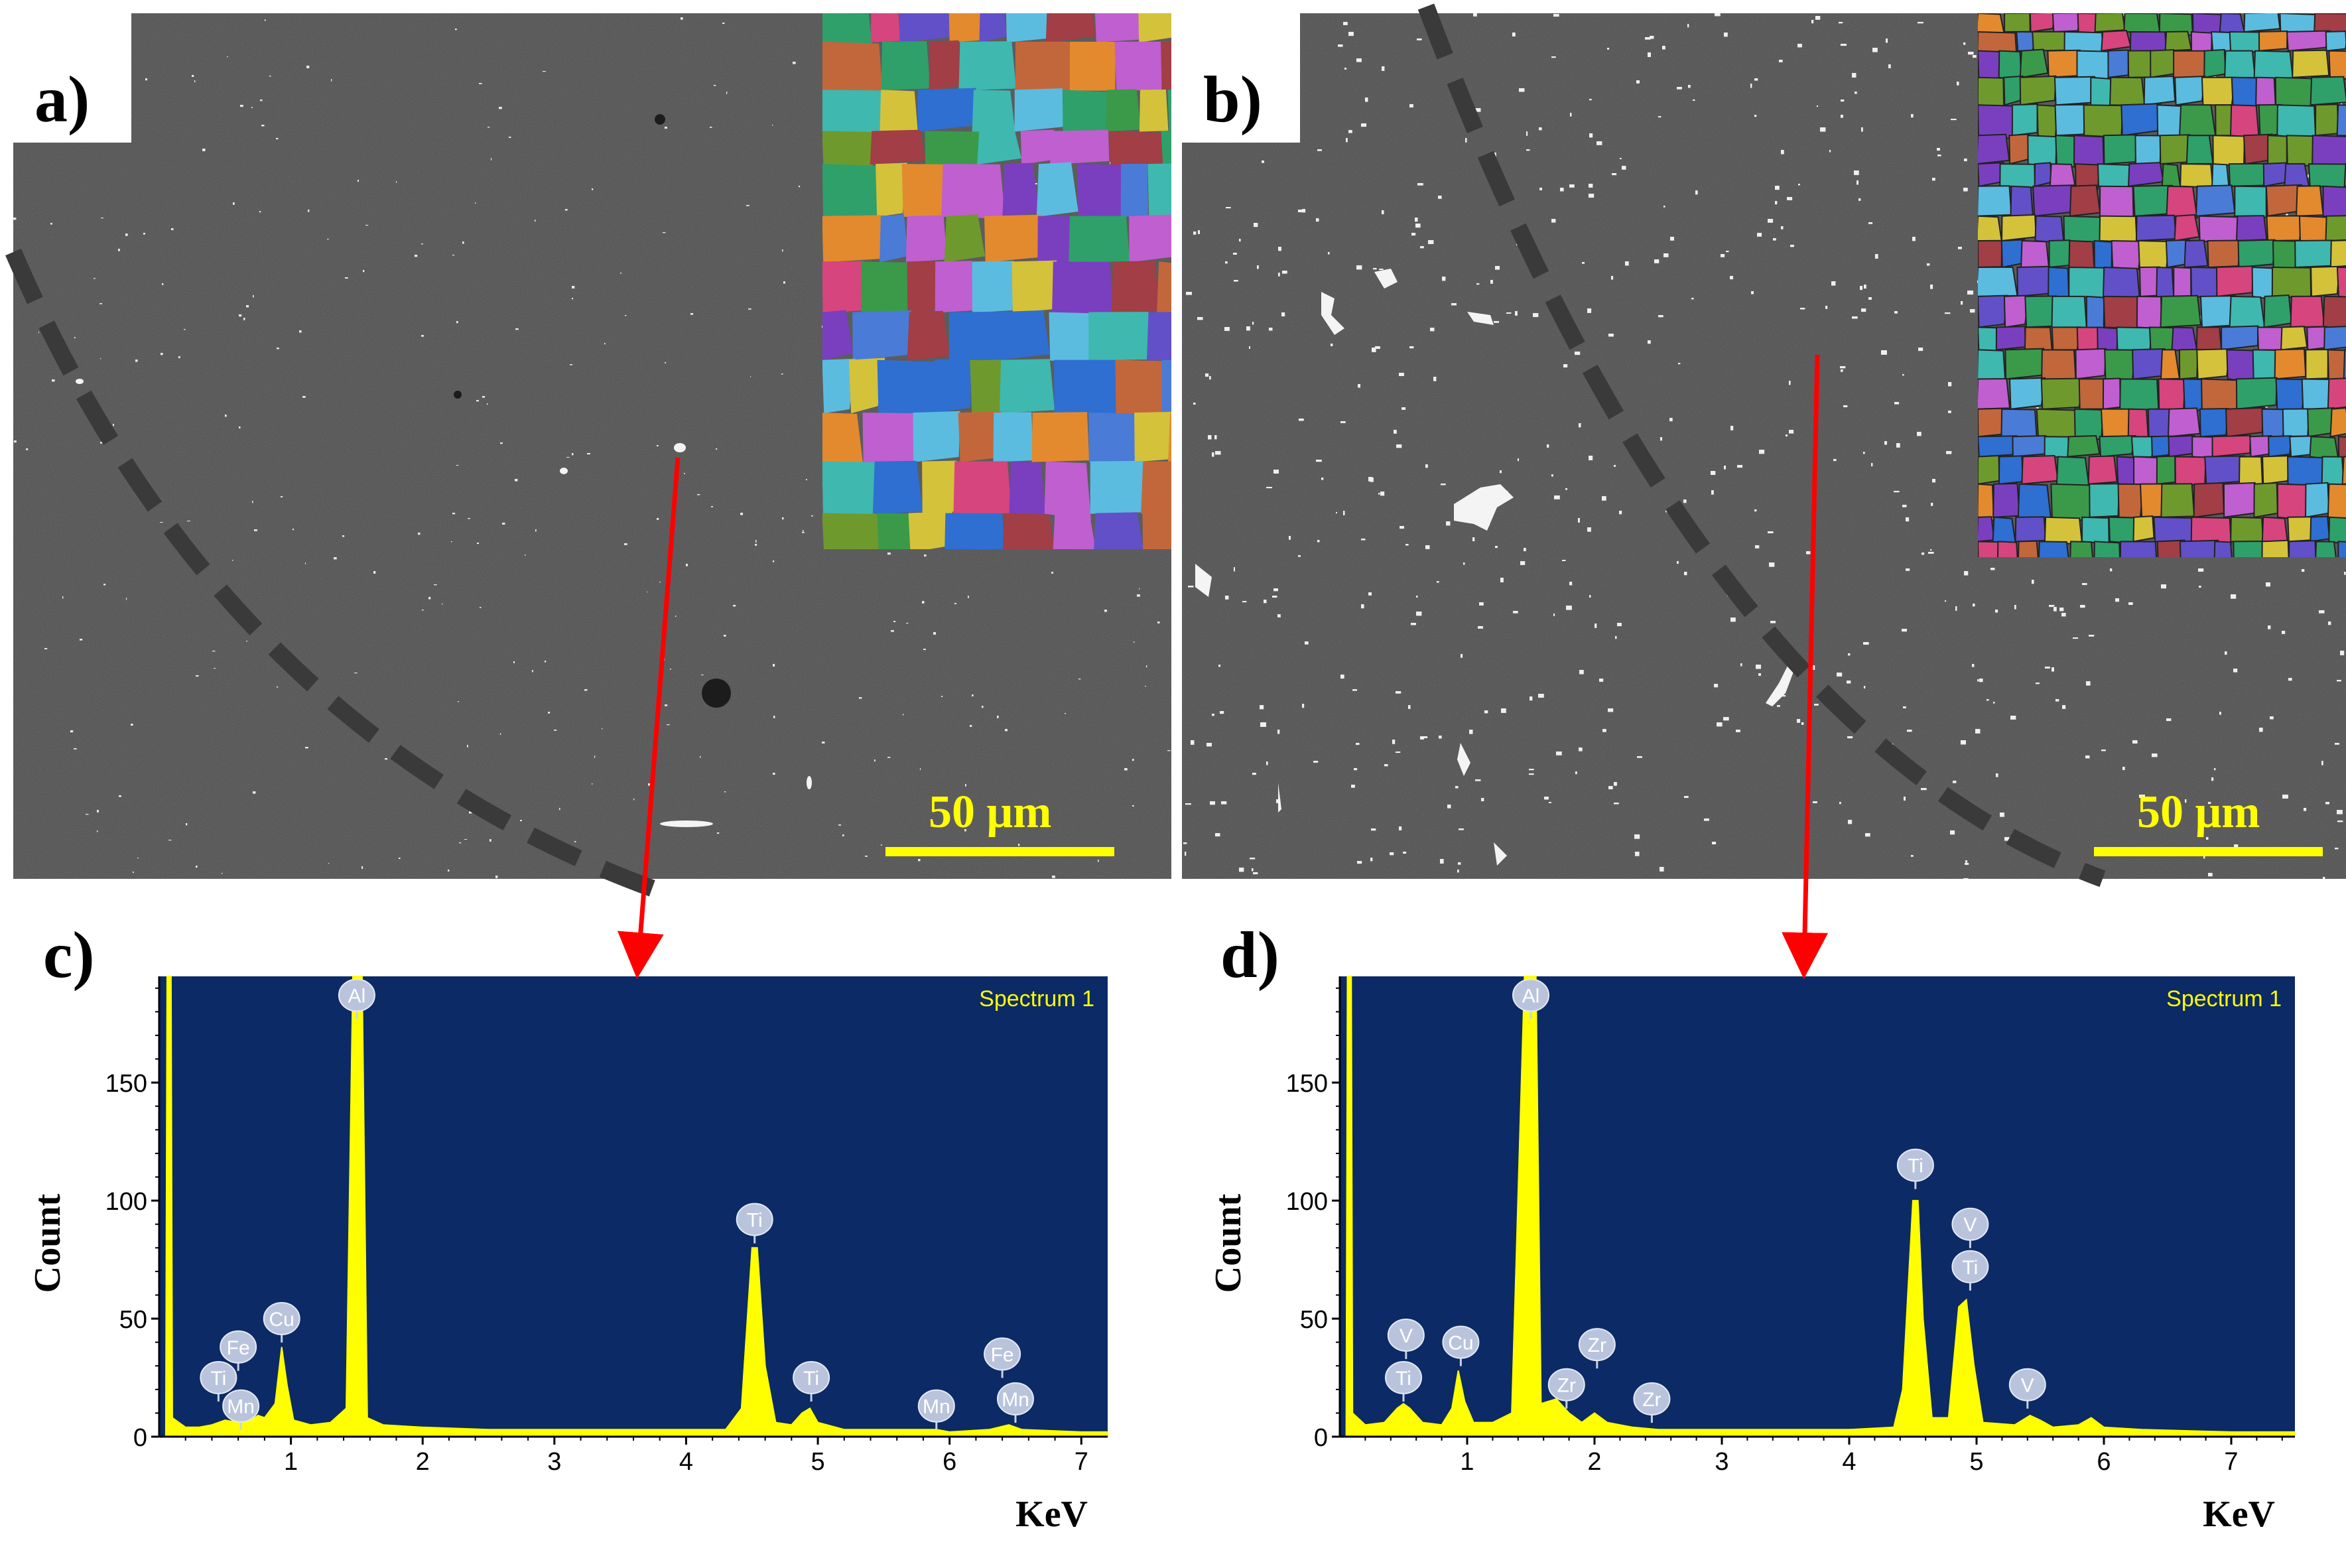  What do you see at coordinates (1820, 1206) in the screenshot?
I see `spectrum-series` at bounding box center [1820, 1206].